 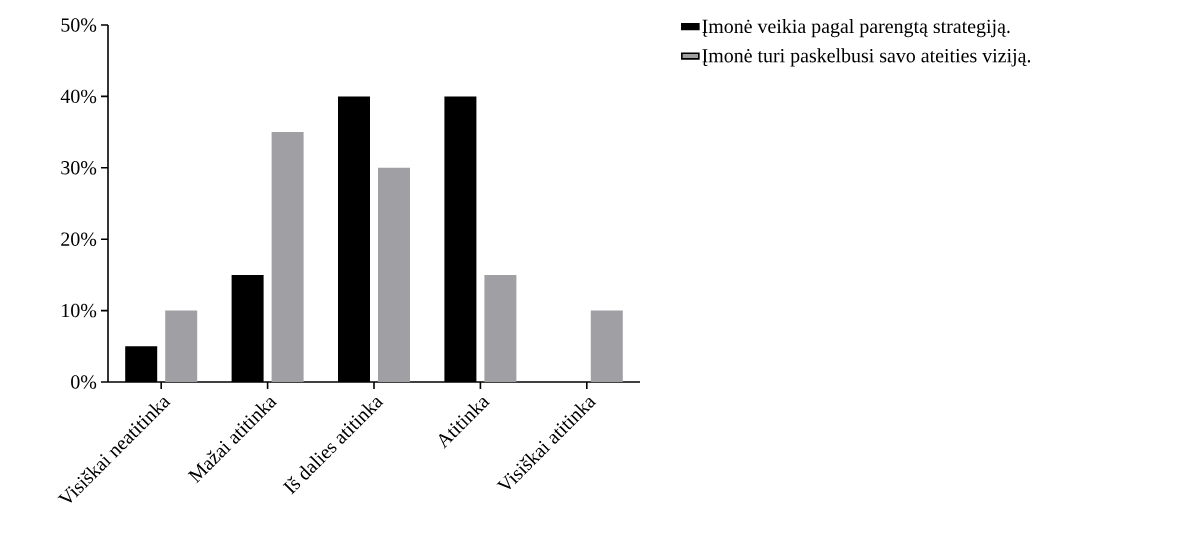 What do you see at coordinates (856, 28) in the screenshot?
I see `legend-label: Įmonė veikia pagal parengtą strategiją.` at bounding box center [856, 28].